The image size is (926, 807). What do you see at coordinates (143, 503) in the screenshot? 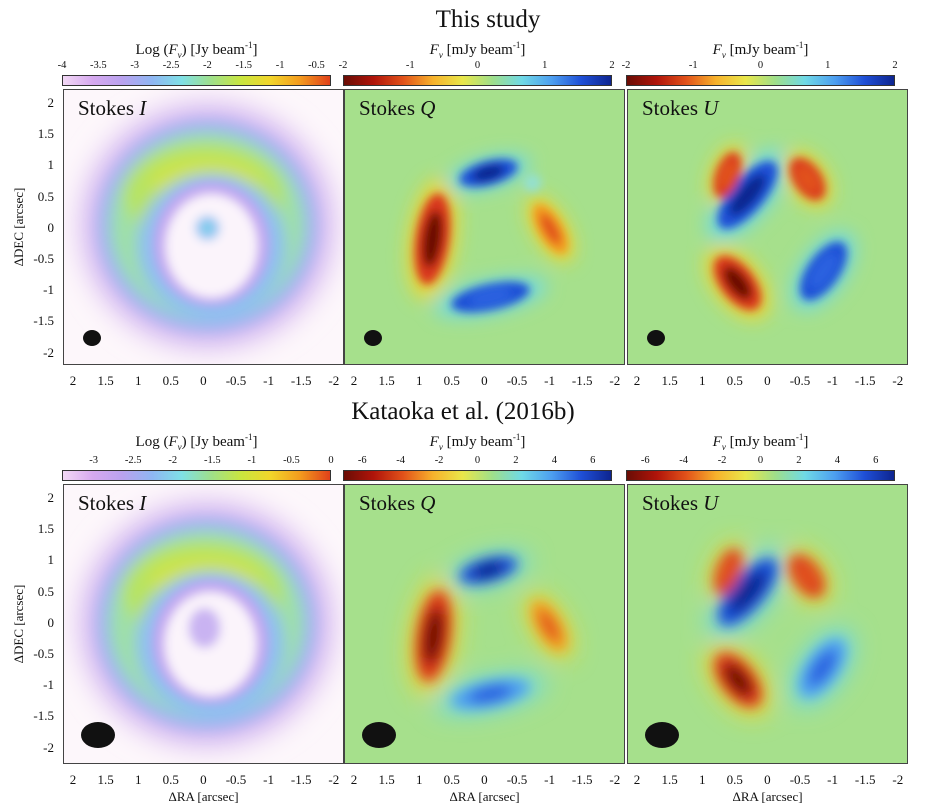
I see `stokes-parameter: I` at bounding box center [143, 503].